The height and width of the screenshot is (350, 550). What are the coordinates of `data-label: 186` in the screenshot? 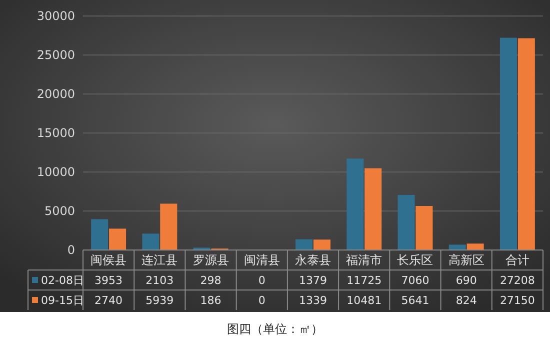 It's located at (211, 300).